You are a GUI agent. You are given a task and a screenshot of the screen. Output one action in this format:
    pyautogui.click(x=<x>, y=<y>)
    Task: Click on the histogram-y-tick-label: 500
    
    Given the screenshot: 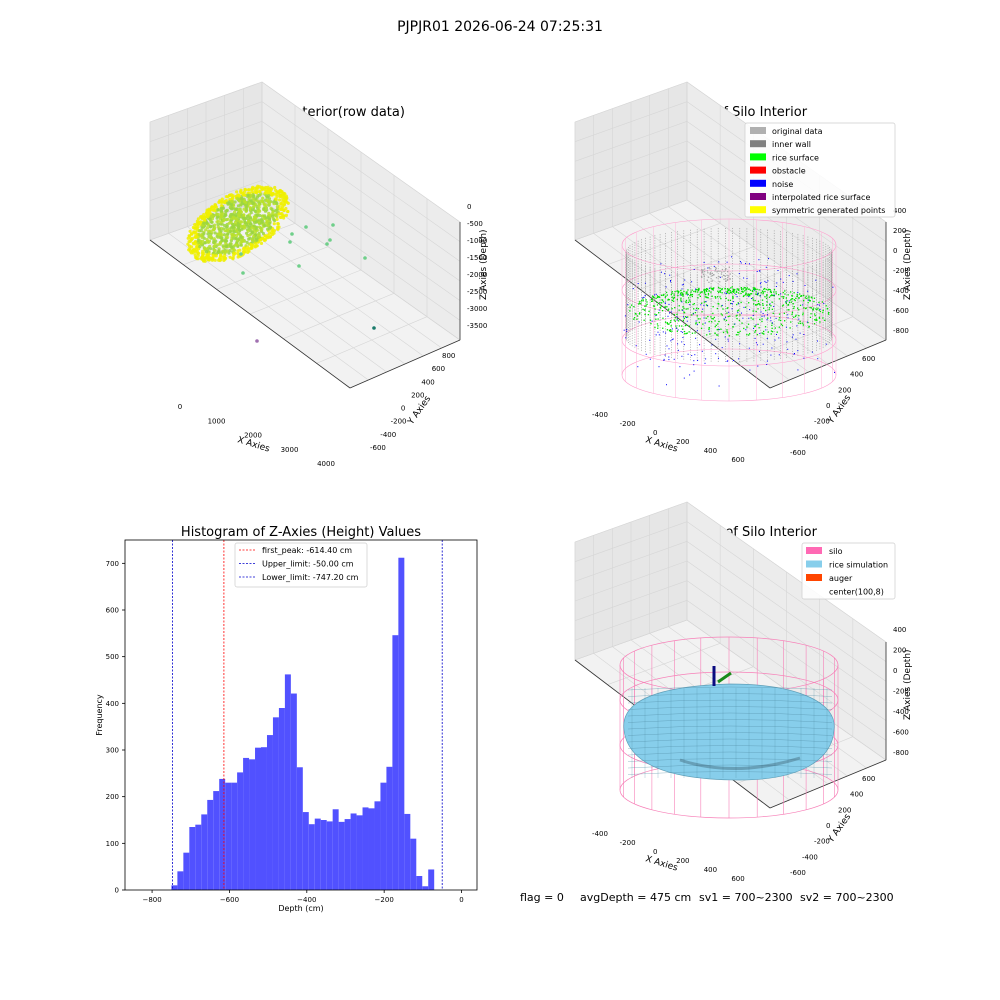 What is the action you would take?
    pyautogui.click(x=112, y=657)
    